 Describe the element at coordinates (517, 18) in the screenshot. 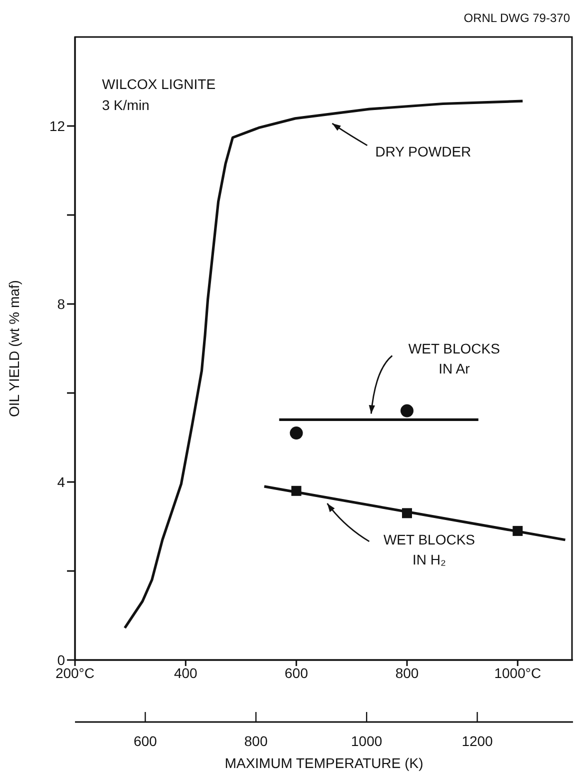

I see `text: ORNL DWG 79-370` at that location.